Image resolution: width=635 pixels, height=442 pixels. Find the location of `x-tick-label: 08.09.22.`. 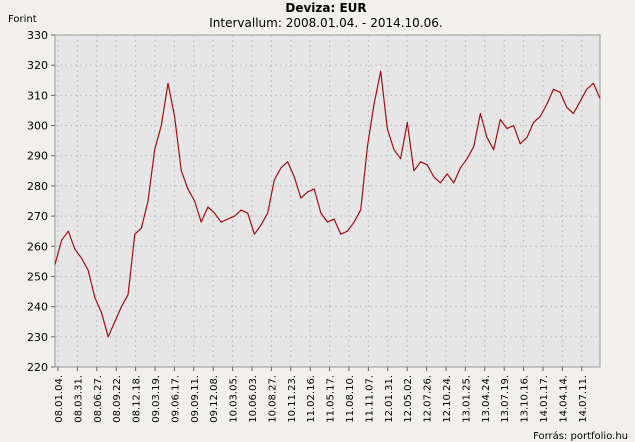

x-tick-label: 08.09.22. is located at coordinates (117, 399).